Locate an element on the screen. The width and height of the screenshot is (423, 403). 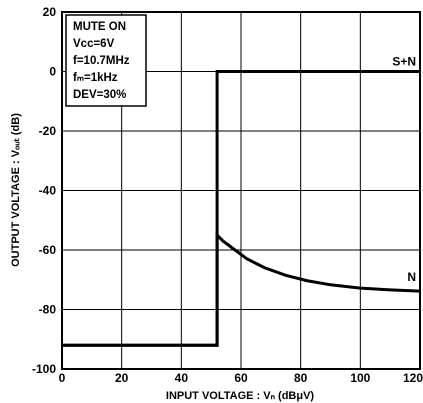
y-tick-label: 0 is located at coordinates (52, 72).